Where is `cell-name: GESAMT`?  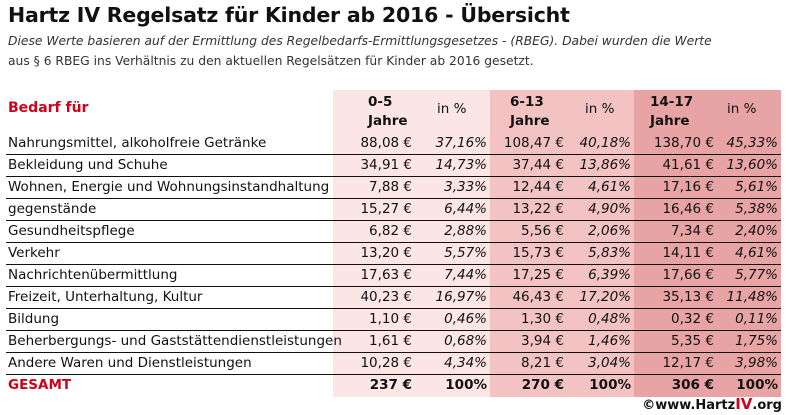
cell-name: GESAMT is located at coordinates (40, 385).